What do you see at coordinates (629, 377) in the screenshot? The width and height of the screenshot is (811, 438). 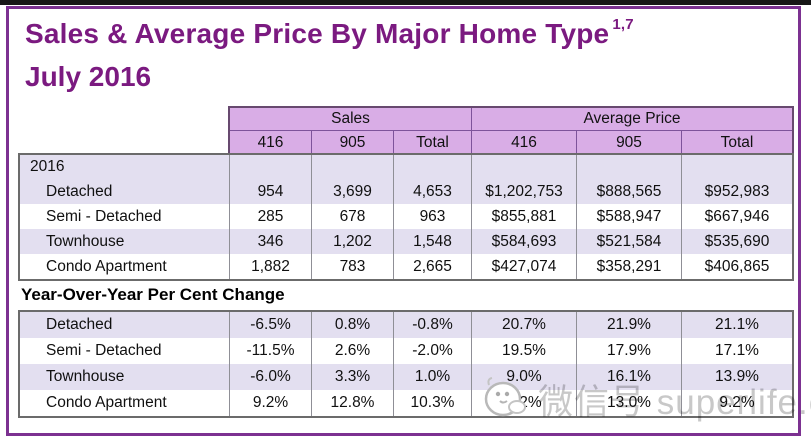 I see `cell-price-905: 16.1%` at bounding box center [629, 377].